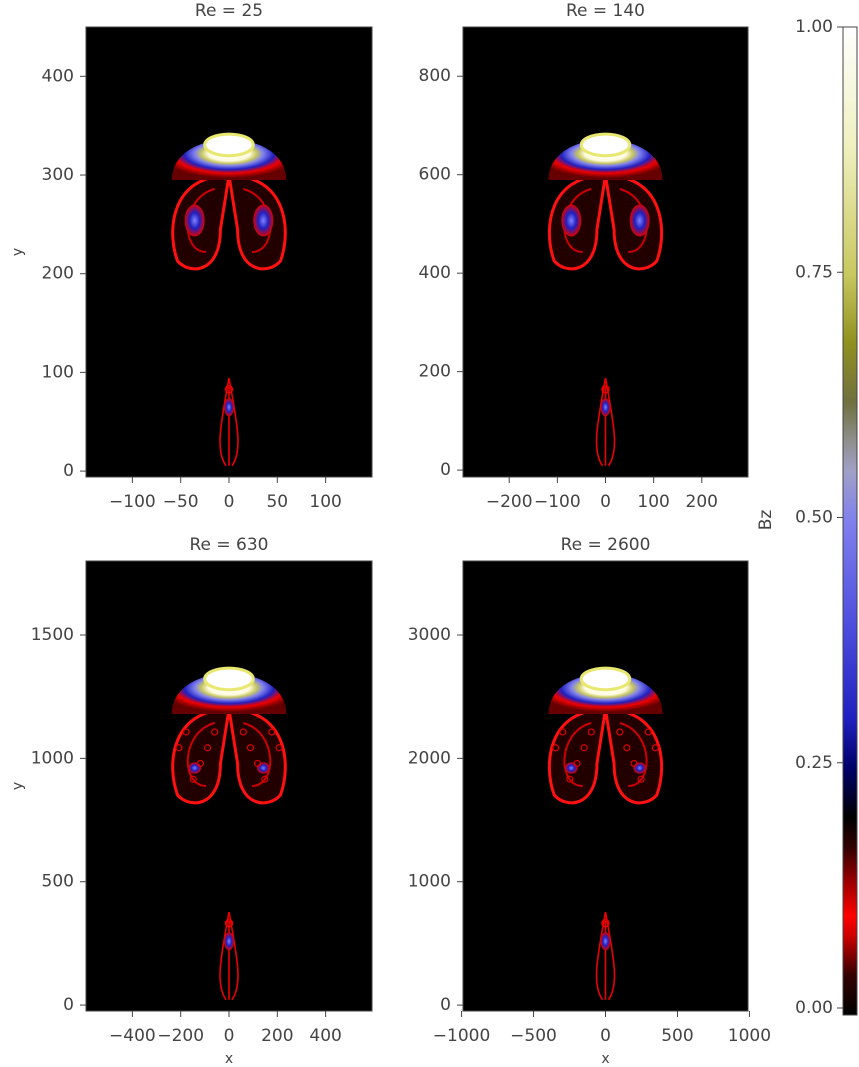 The width and height of the screenshot is (859, 1067). I want to click on colorbar-tick-label: 0.50, so click(814, 518).